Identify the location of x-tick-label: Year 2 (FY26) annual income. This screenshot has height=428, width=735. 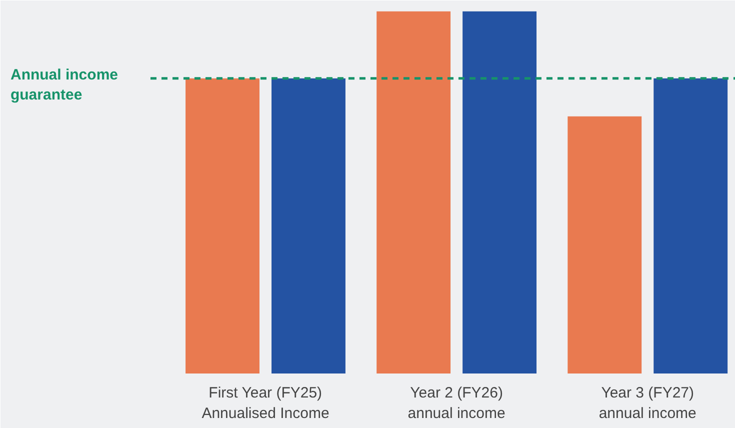
(457, 403).